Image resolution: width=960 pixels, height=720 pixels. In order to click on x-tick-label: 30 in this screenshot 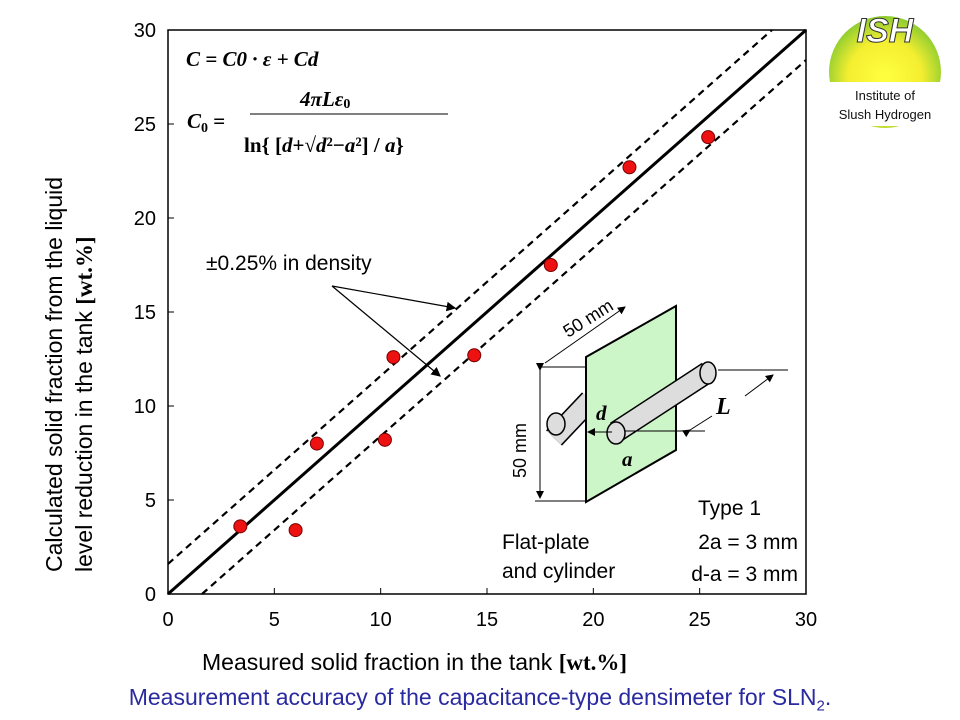, I will do `click(806, 620)`.